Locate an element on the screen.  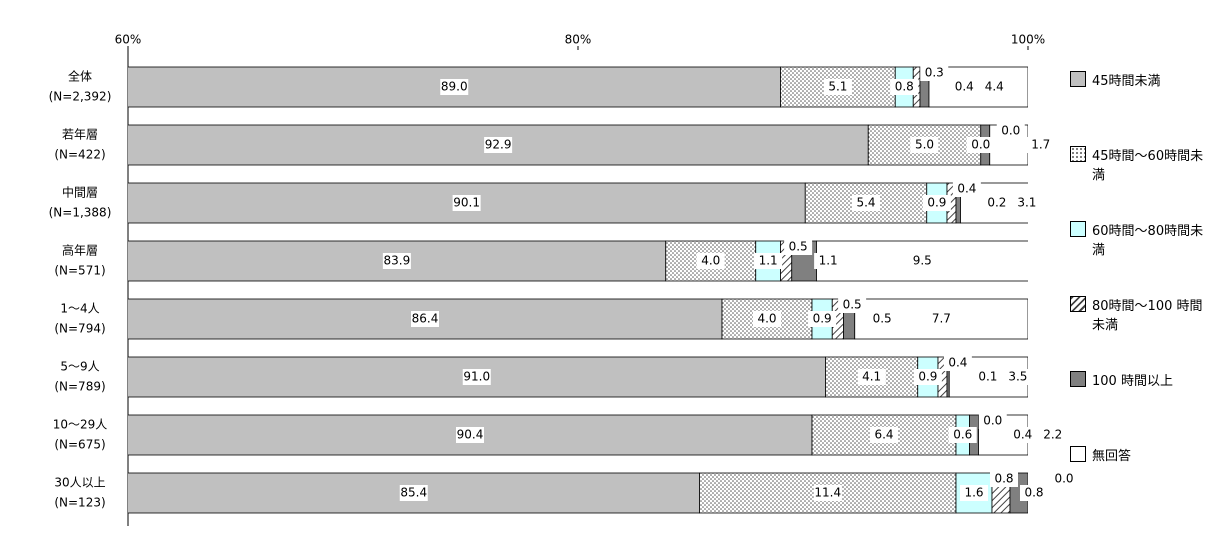
category-n: (N=1,388) is located at coordinates (80, 213).